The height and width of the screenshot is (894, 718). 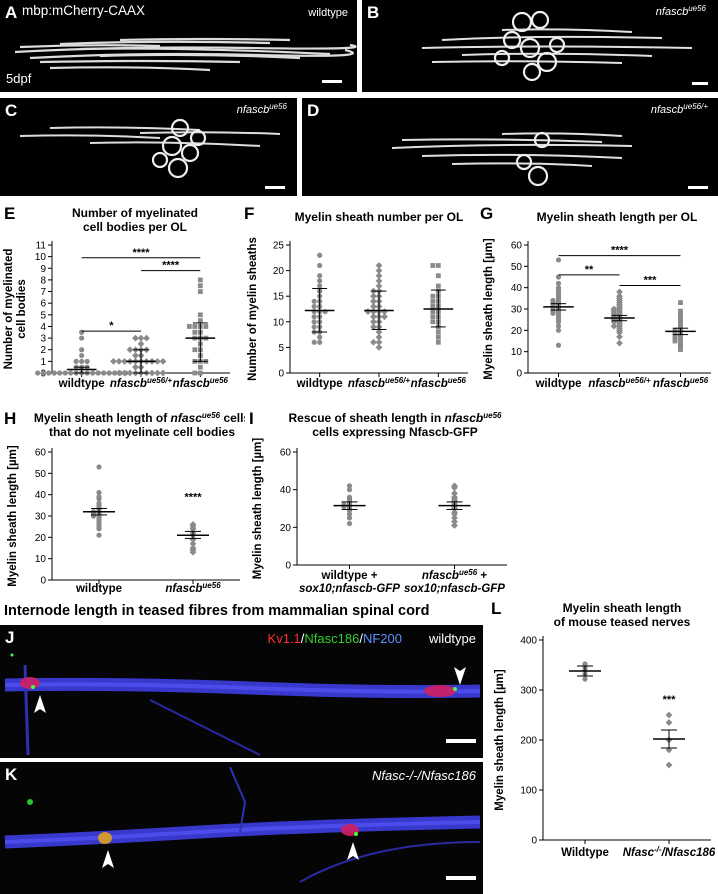 I want to click on panel-letter: E, so click(x=9, y=214).